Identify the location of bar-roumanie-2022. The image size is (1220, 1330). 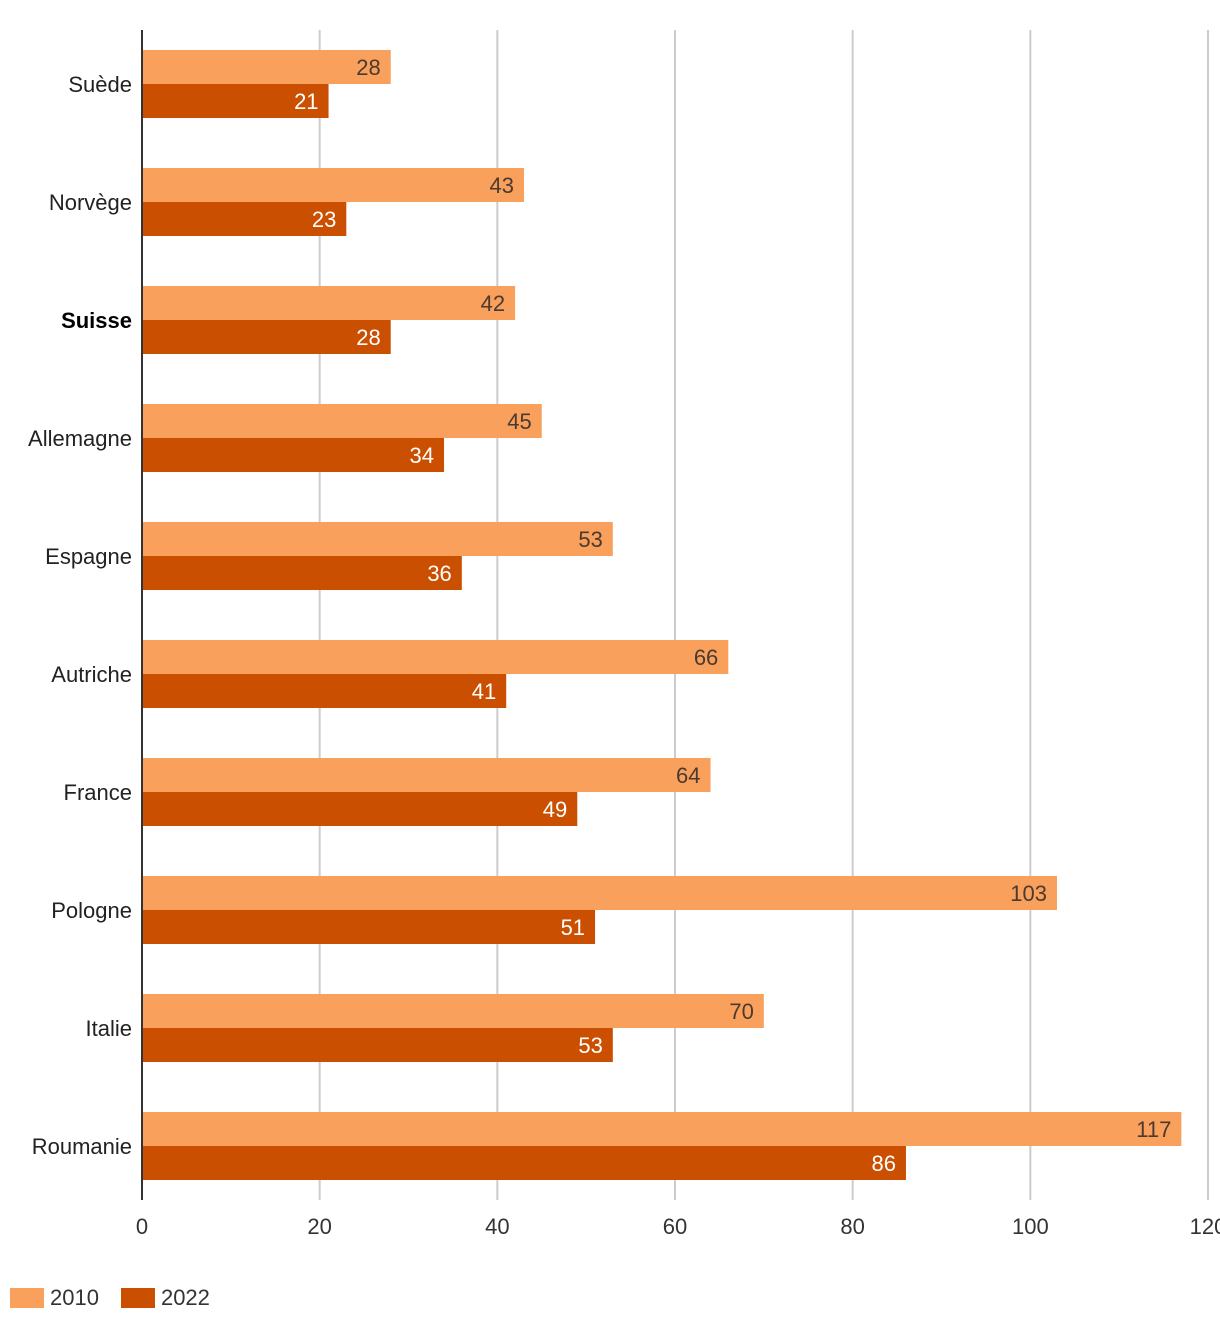
(524, 1163).